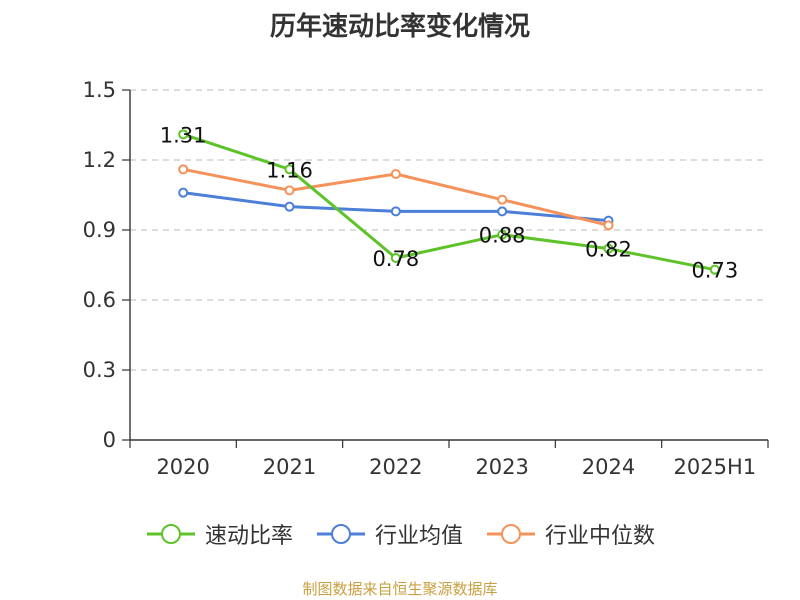  I want to click on y-tick-label: 0.3, so click(99, 370).